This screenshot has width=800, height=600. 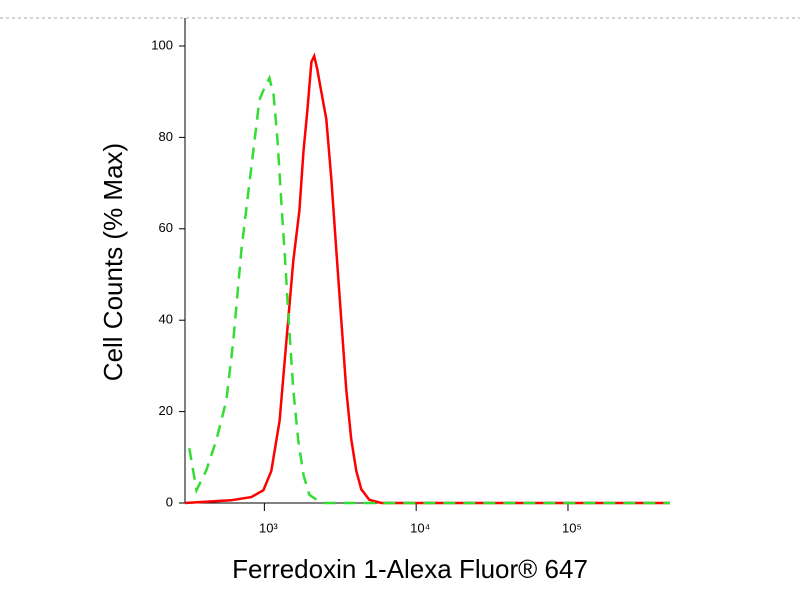 I want to click on x-tick-label: 10⁵, so click(x=572, y=527).